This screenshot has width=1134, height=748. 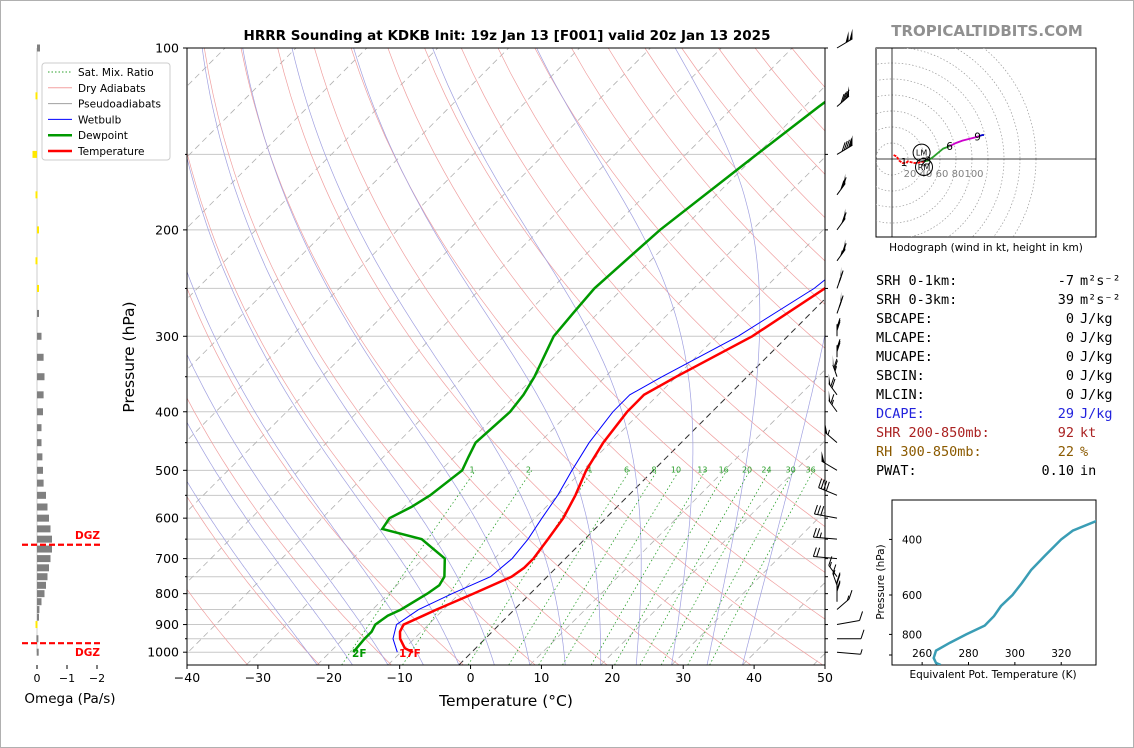 What do you see at coordinates (992, 675) in the screenshot?
I see `theta-e-xlabel: Equivalent Pot. Temperature (K)` at bounding box center [992, 675].